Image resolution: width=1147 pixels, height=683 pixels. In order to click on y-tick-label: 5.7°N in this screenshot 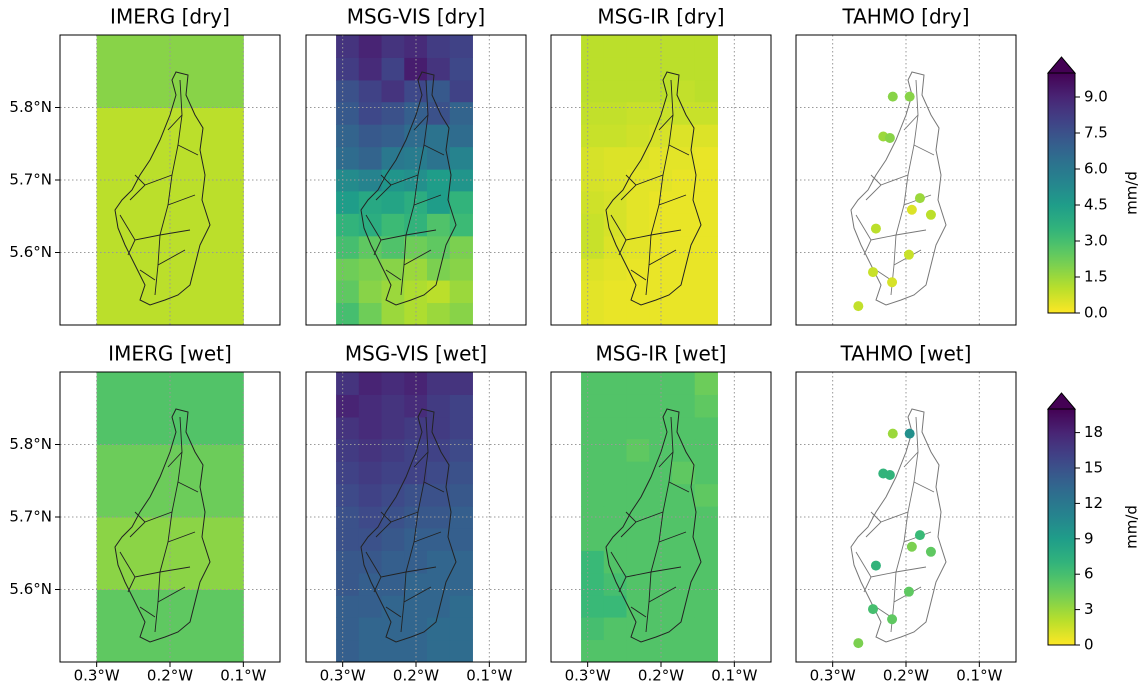, I will do `click(30, 180)`.